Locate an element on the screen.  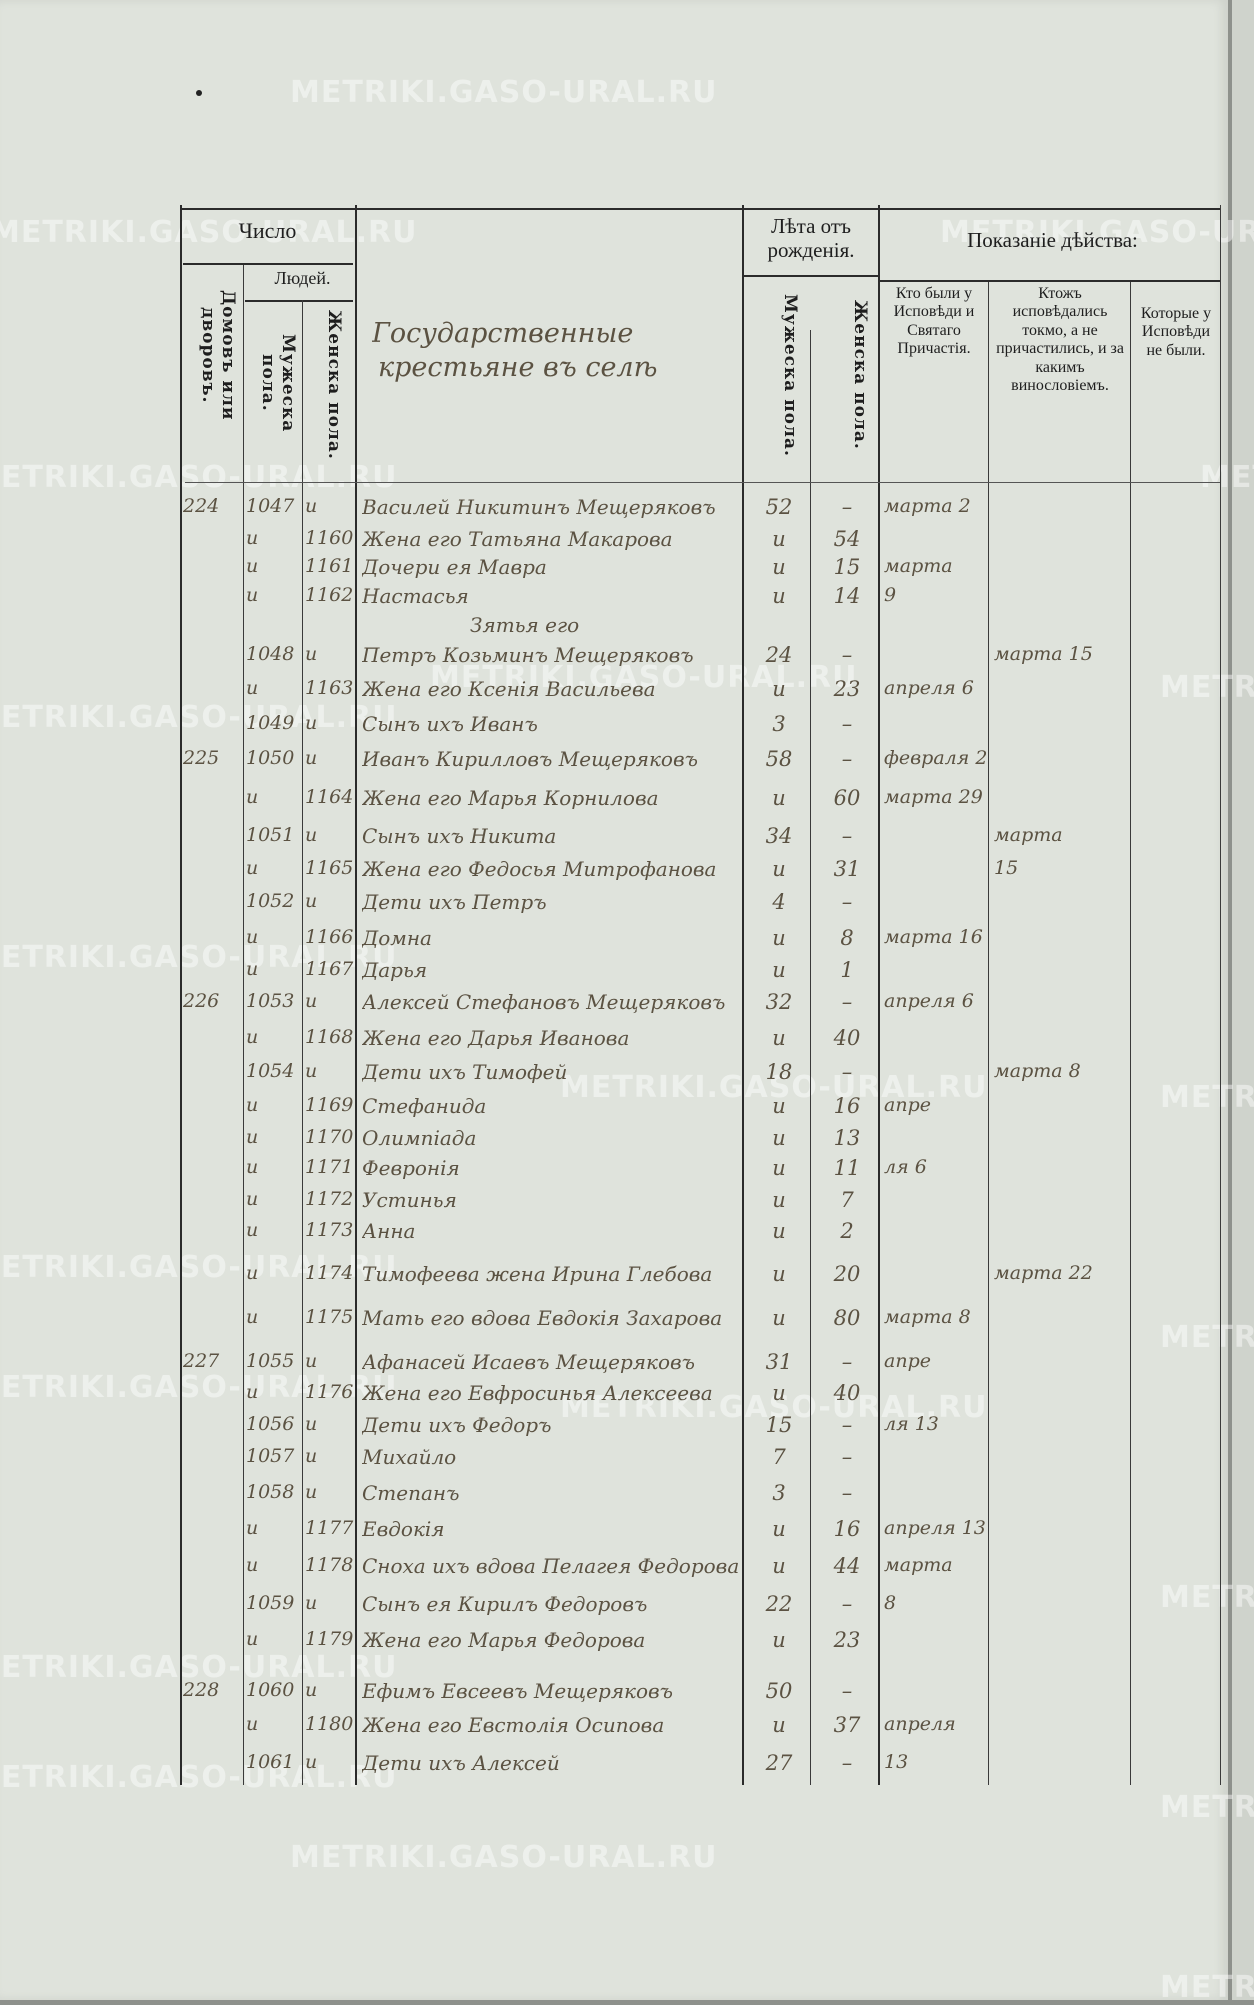
female-number: 1180 is located at coordinates (329, 1724).